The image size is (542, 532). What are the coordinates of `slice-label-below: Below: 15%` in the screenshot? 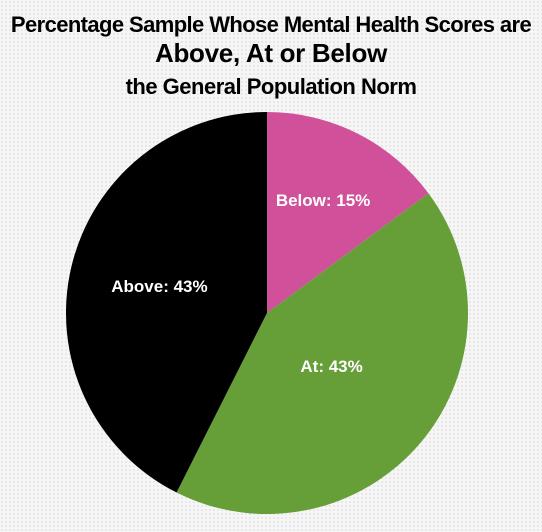 It's located at (323, 200).